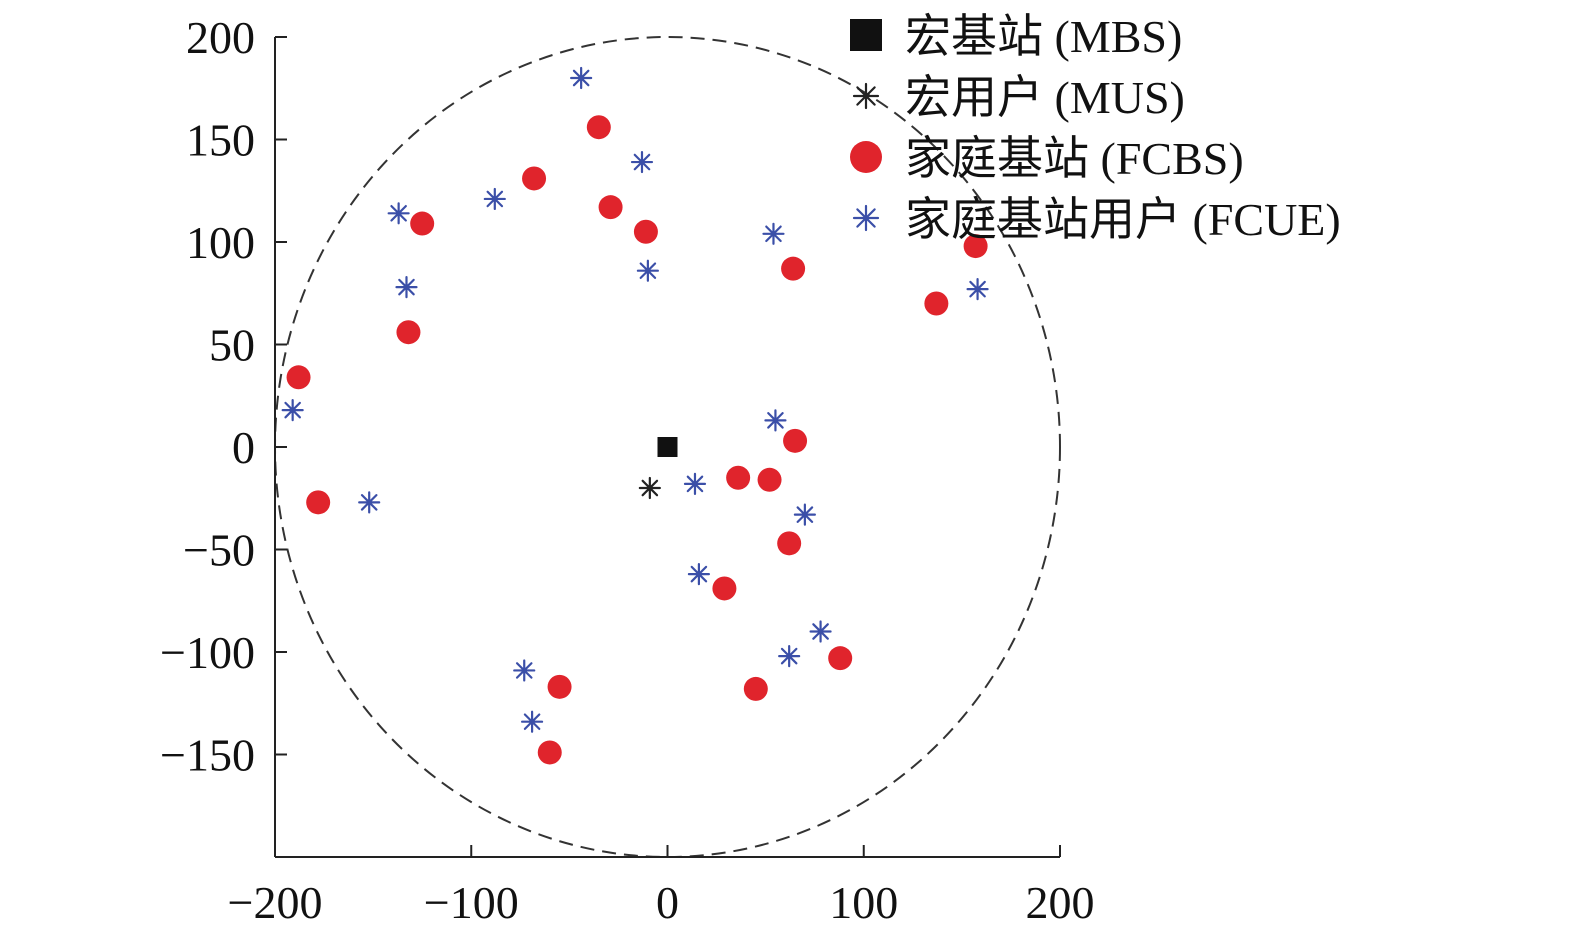  I want to click on y-tick-label: 150, so click(220, 140).